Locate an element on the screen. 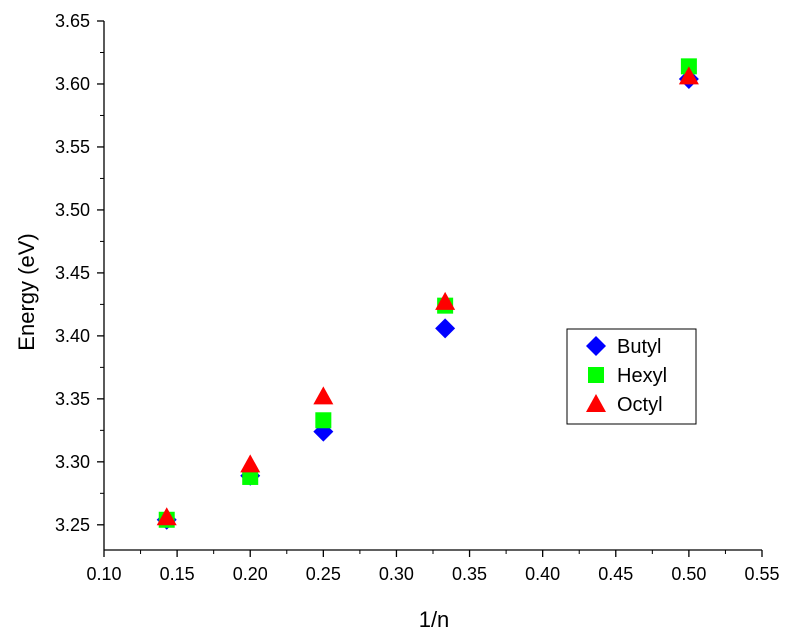 This screenshot has height=633, width=786. y-axis-ticks: 3.25 3.30 3.35 3.40 3.45 3.50 3.55 3.60 3.65 is located at coordinates (79, 273).